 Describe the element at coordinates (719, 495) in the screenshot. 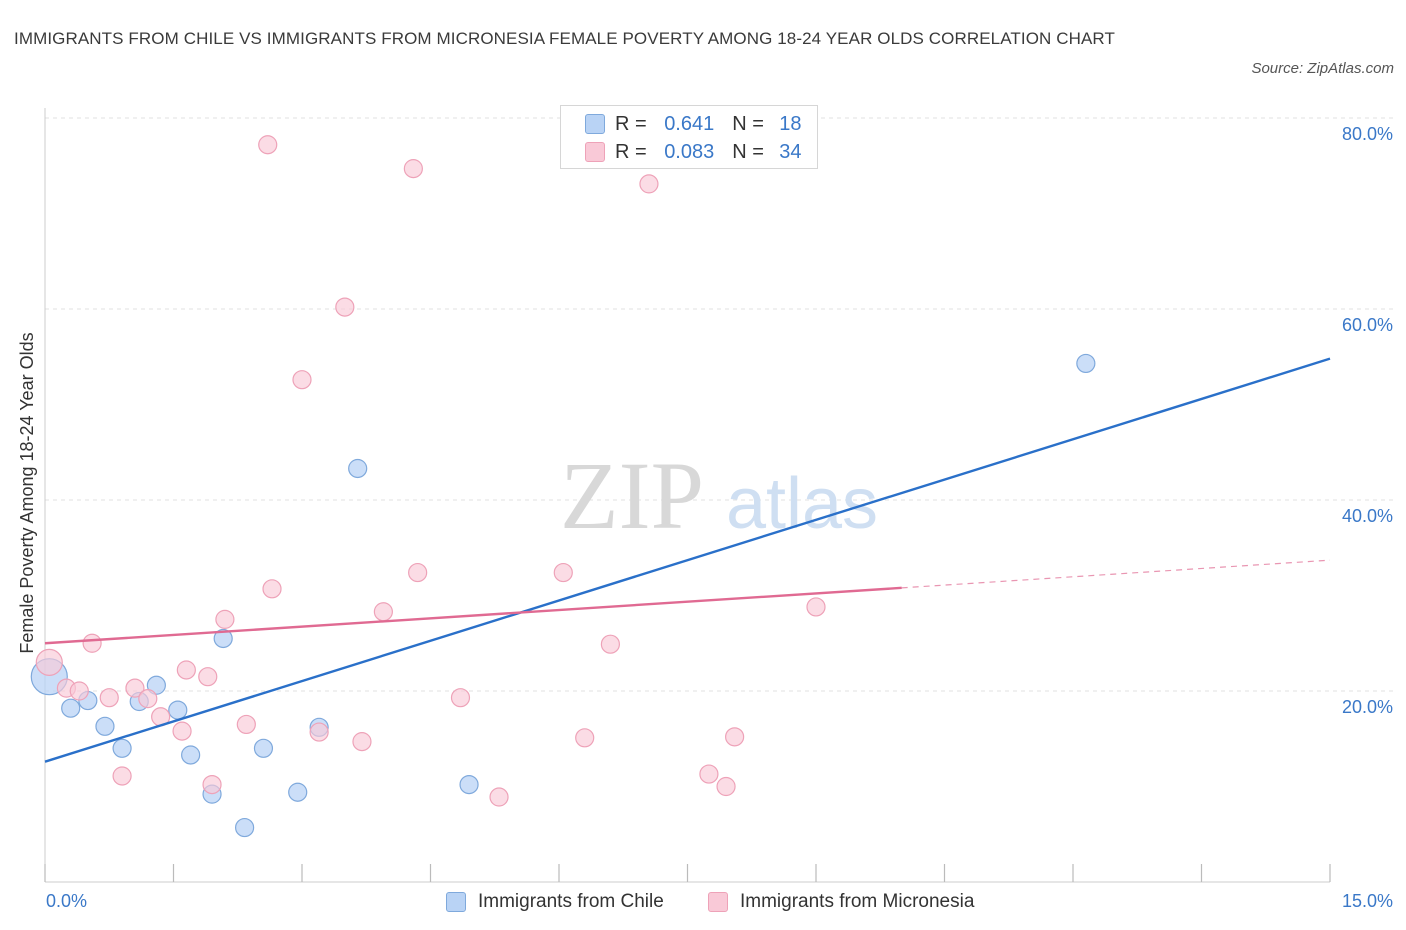

I see `watermark: ZIP atlas` at that location.